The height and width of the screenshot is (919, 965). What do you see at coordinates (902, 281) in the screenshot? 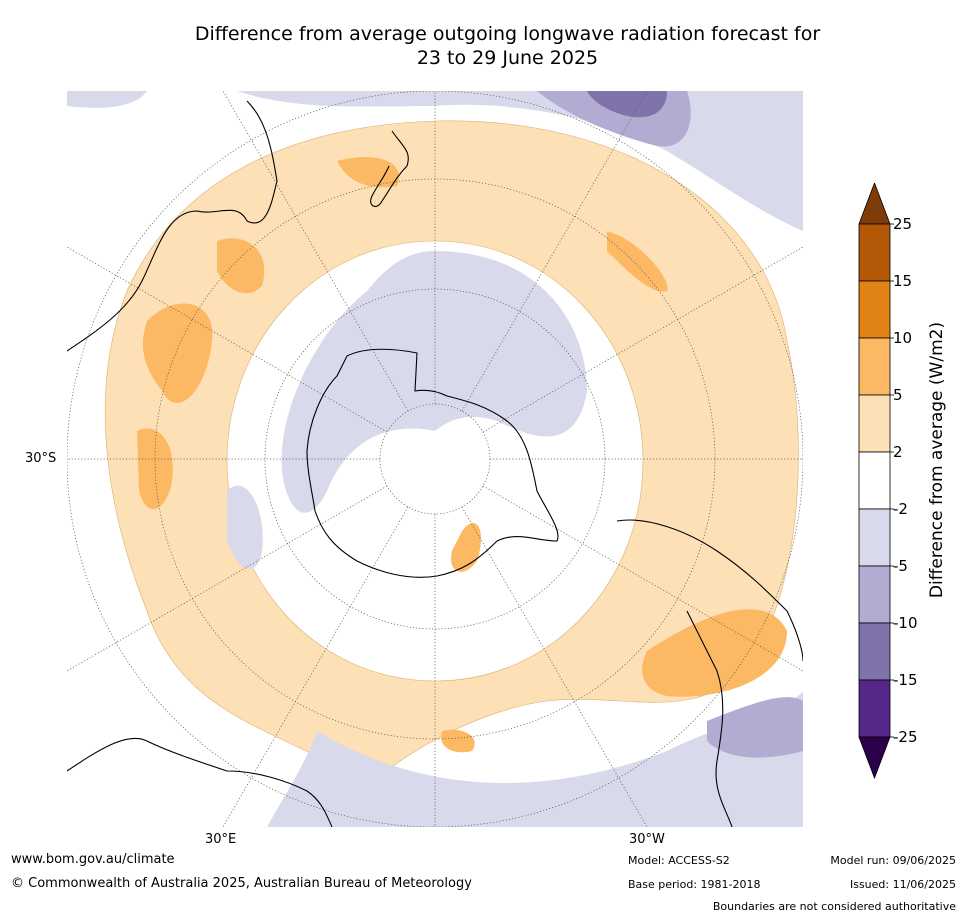
I see `colorbar-tick-label: 15` at bounding box center [902, 281].